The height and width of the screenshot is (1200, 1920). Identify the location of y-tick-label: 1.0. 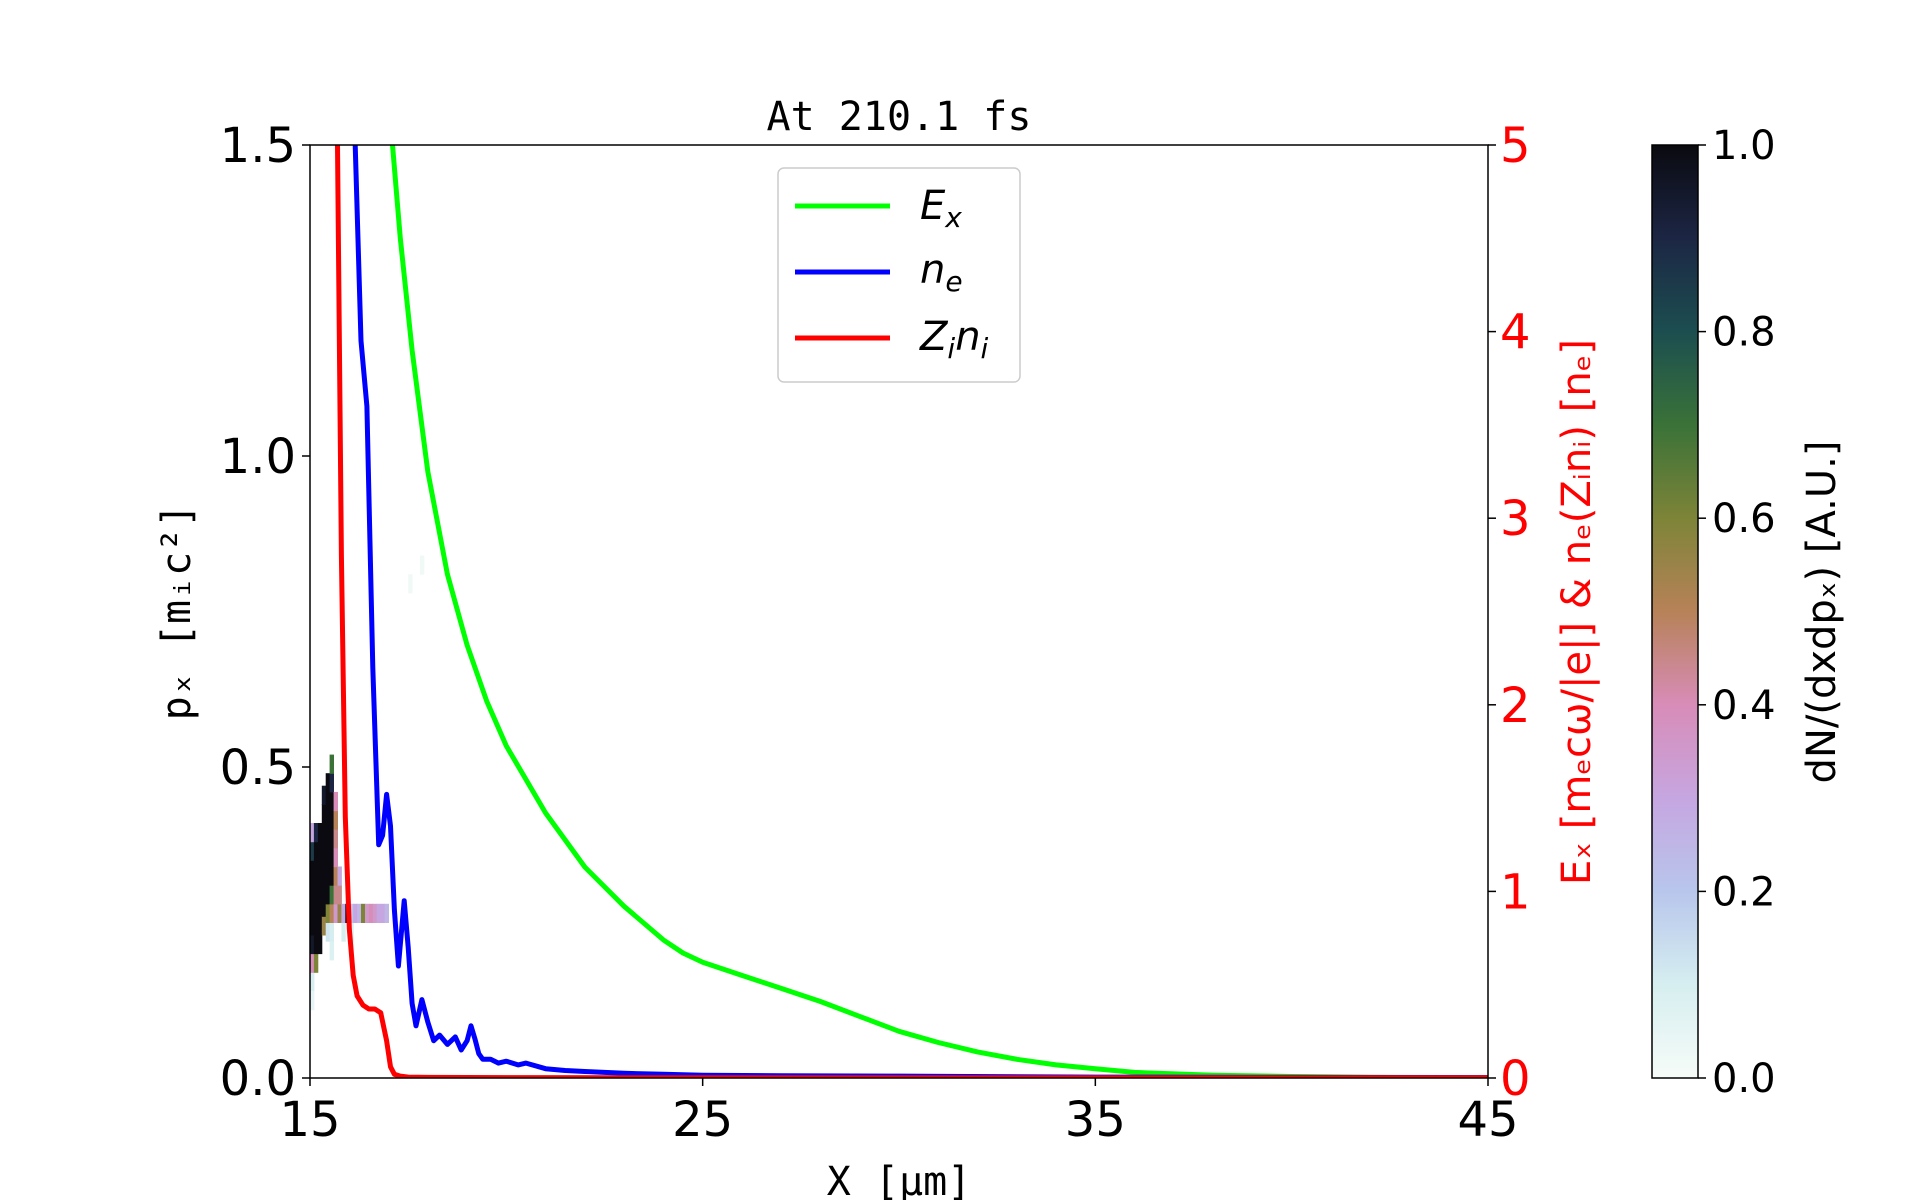
(258, 457).